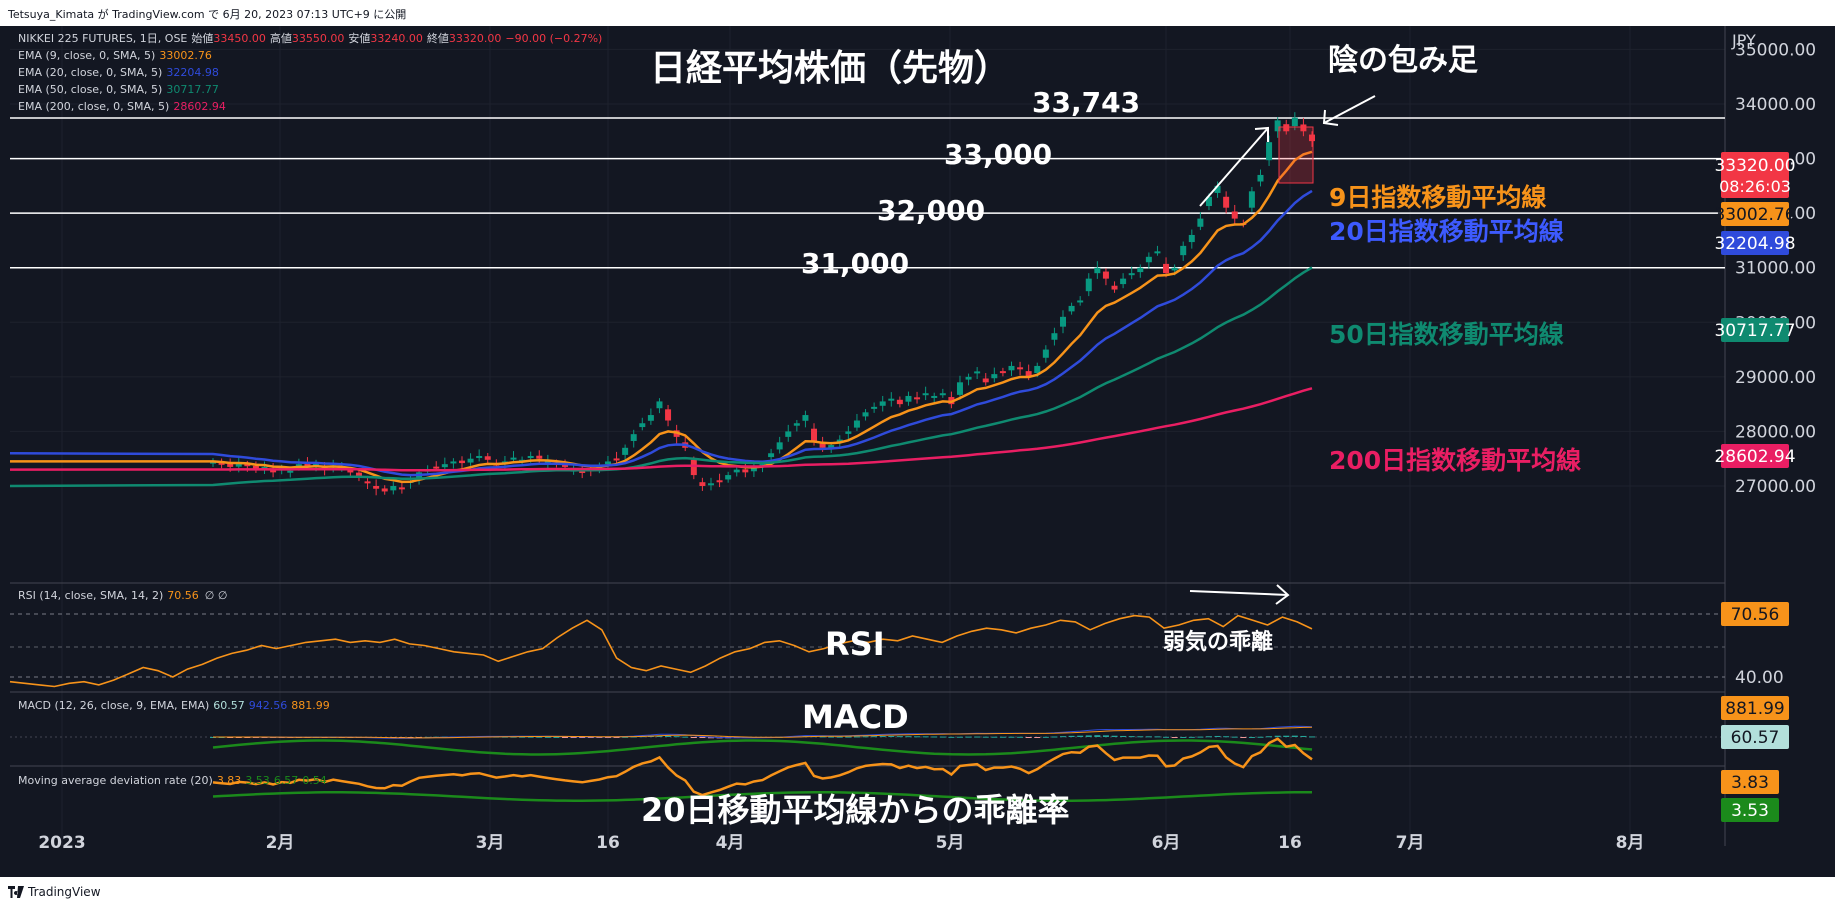 The height and width of the screenshot is (907, 1835). I want to click on price-tick-label: 28000.00, so click(1775, 432).